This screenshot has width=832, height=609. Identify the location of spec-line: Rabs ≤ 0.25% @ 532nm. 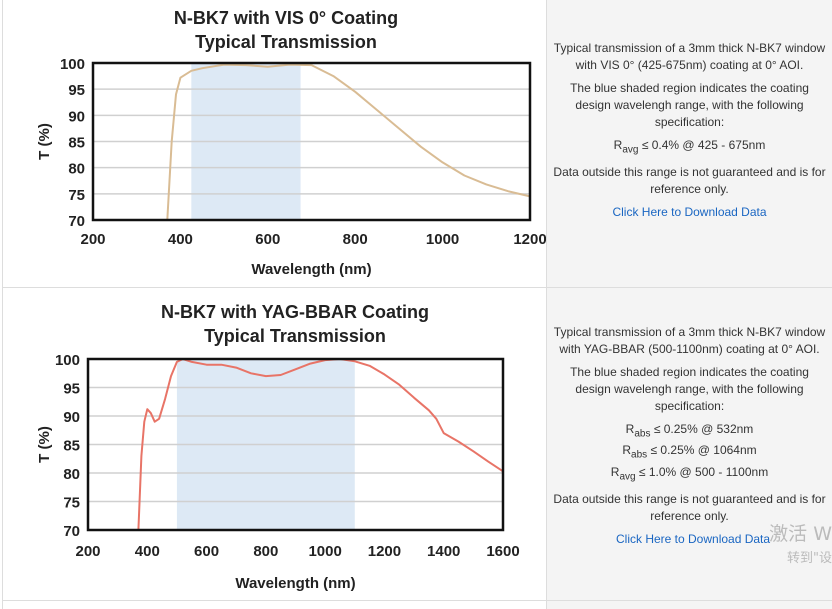
(689, 431).